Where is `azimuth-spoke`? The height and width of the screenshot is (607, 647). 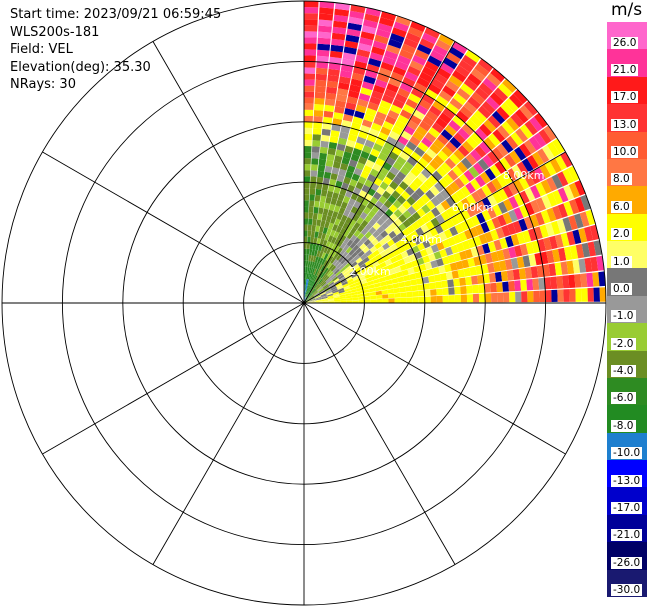 azimuth-spoke is located at coordinates (173, 378).